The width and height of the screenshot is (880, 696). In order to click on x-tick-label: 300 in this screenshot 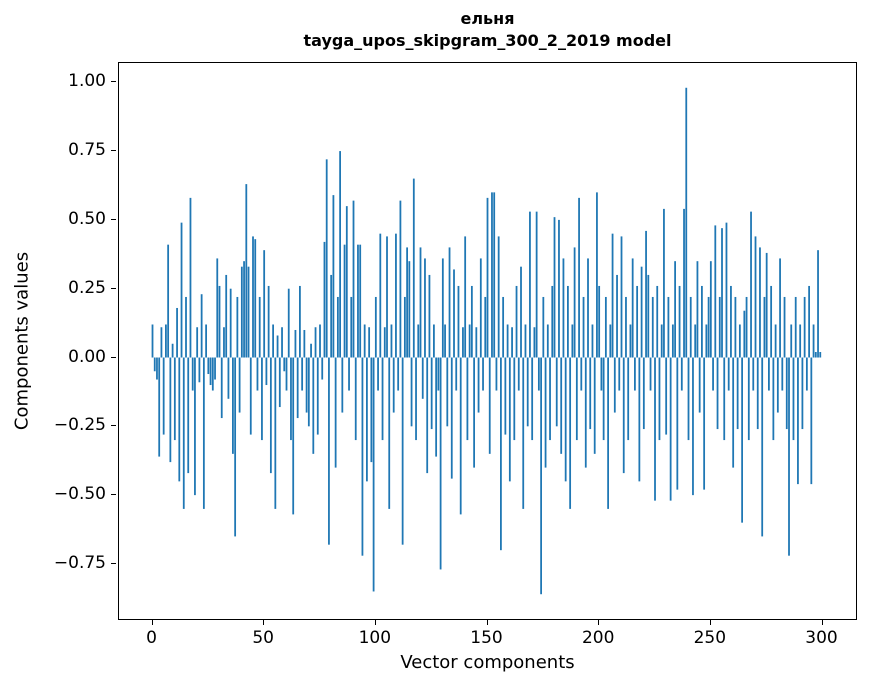, I will do `click(821, 638)`.